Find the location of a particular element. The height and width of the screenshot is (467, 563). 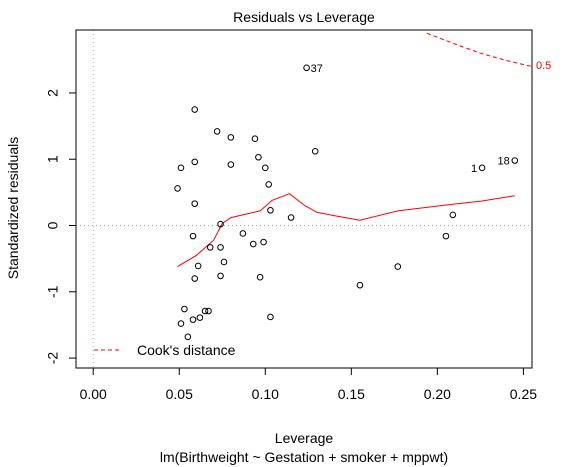

point-labels: 37 18 1 is located at coordinates (410, 119).